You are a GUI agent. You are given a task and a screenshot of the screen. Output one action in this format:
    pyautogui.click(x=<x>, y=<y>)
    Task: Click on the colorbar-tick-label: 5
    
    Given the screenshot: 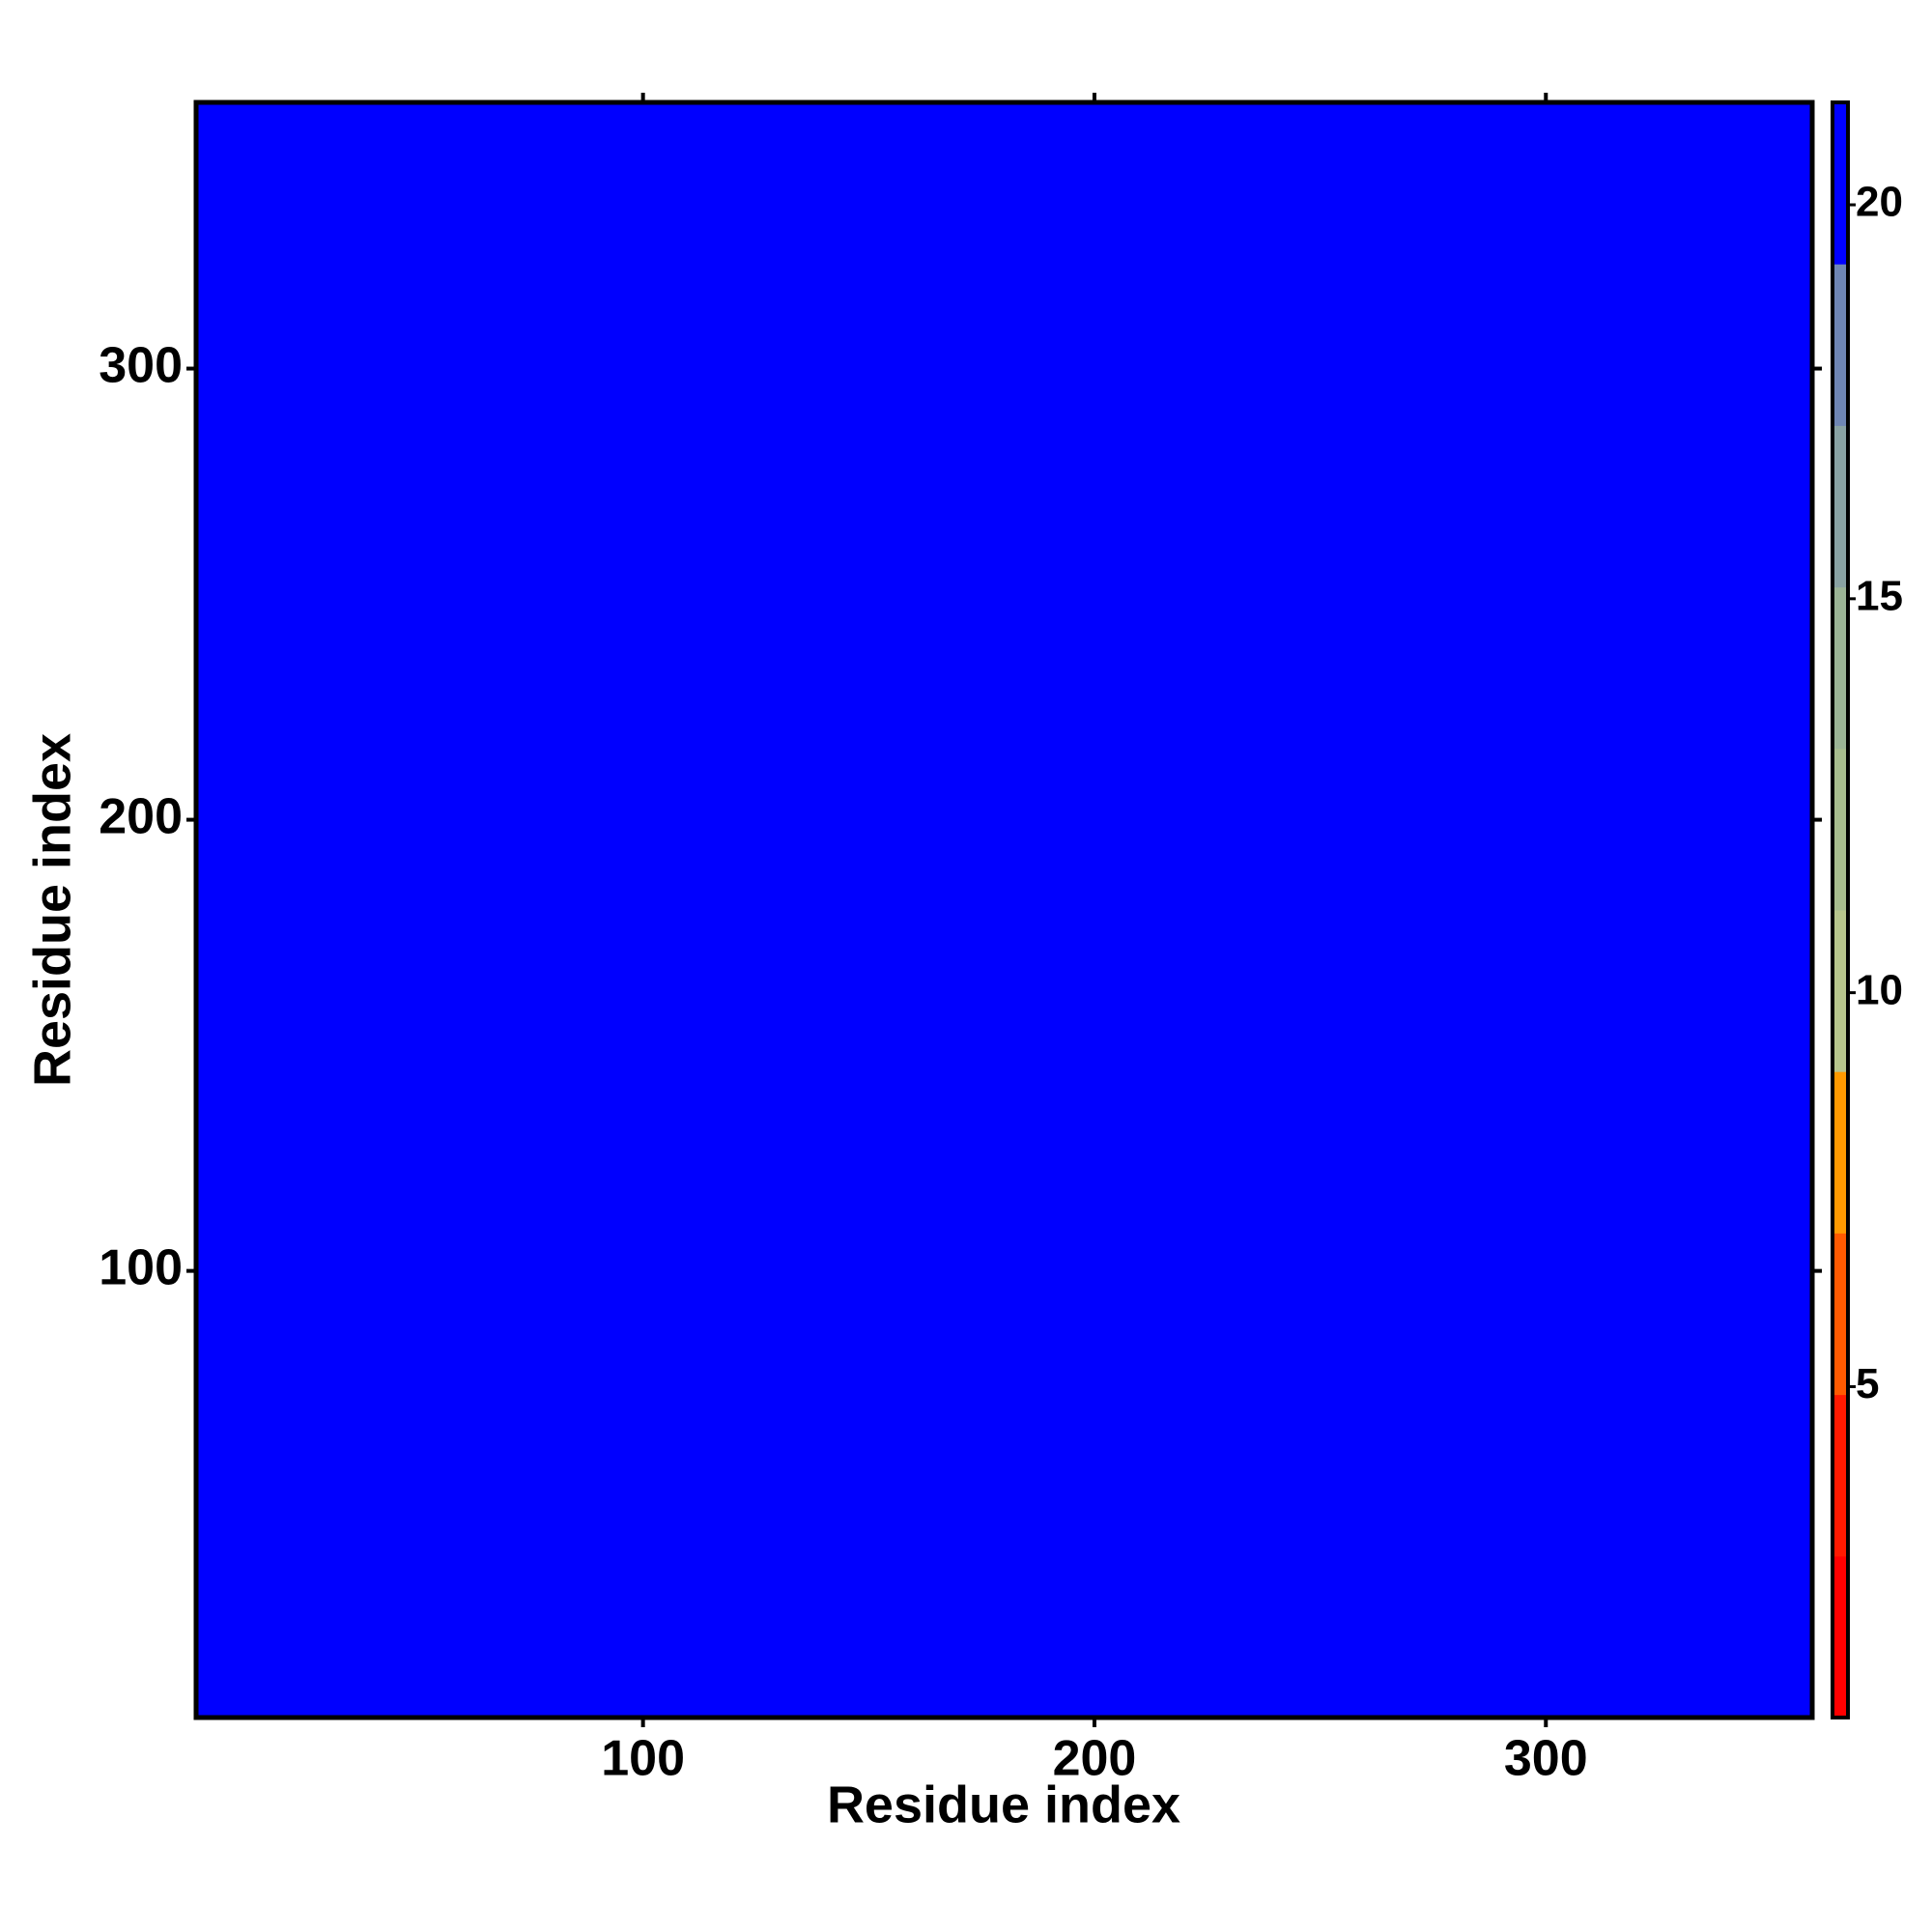 What is the action you would take?
    pyautogui.click(x=1867, y=1383)
    